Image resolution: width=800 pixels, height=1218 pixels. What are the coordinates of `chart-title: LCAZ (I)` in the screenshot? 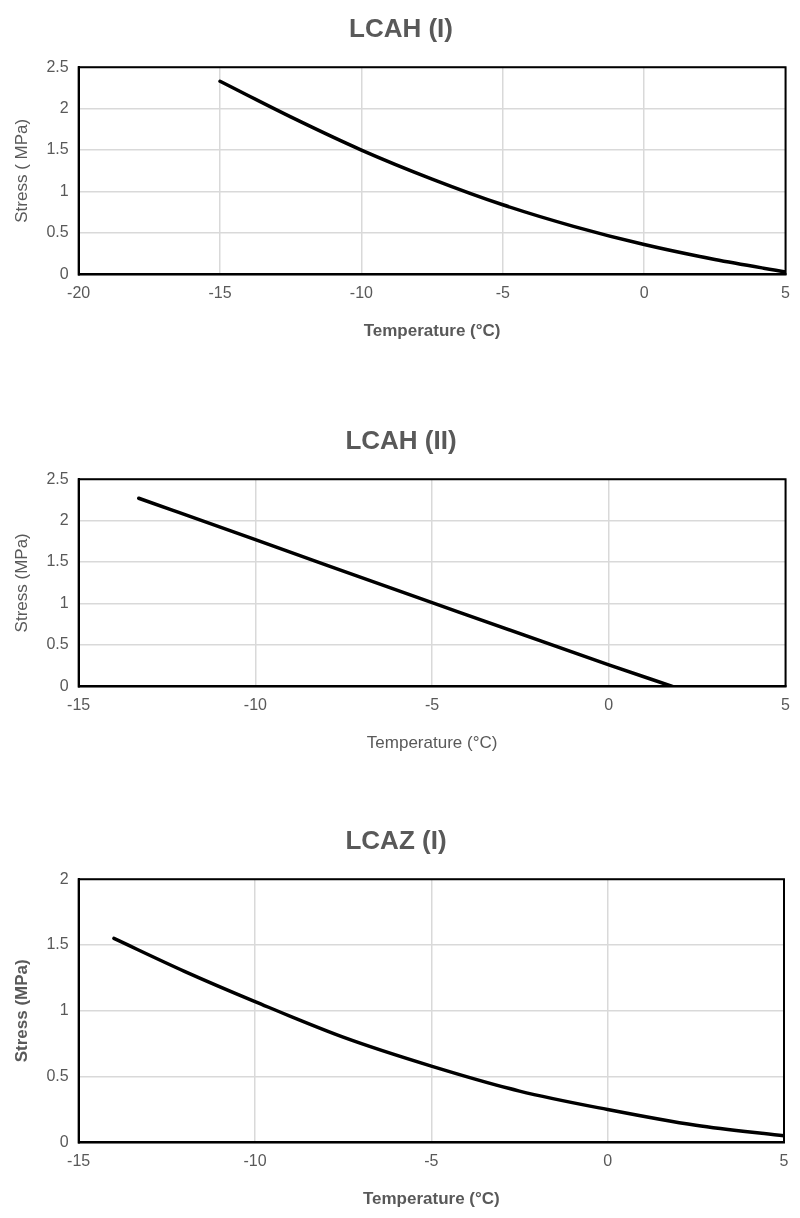 It's located at (396, 839).